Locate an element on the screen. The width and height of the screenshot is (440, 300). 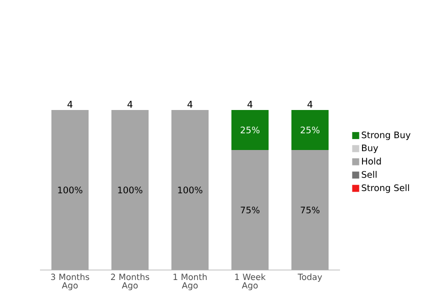
legend-label: Hold is located at coordinates (371, 161).